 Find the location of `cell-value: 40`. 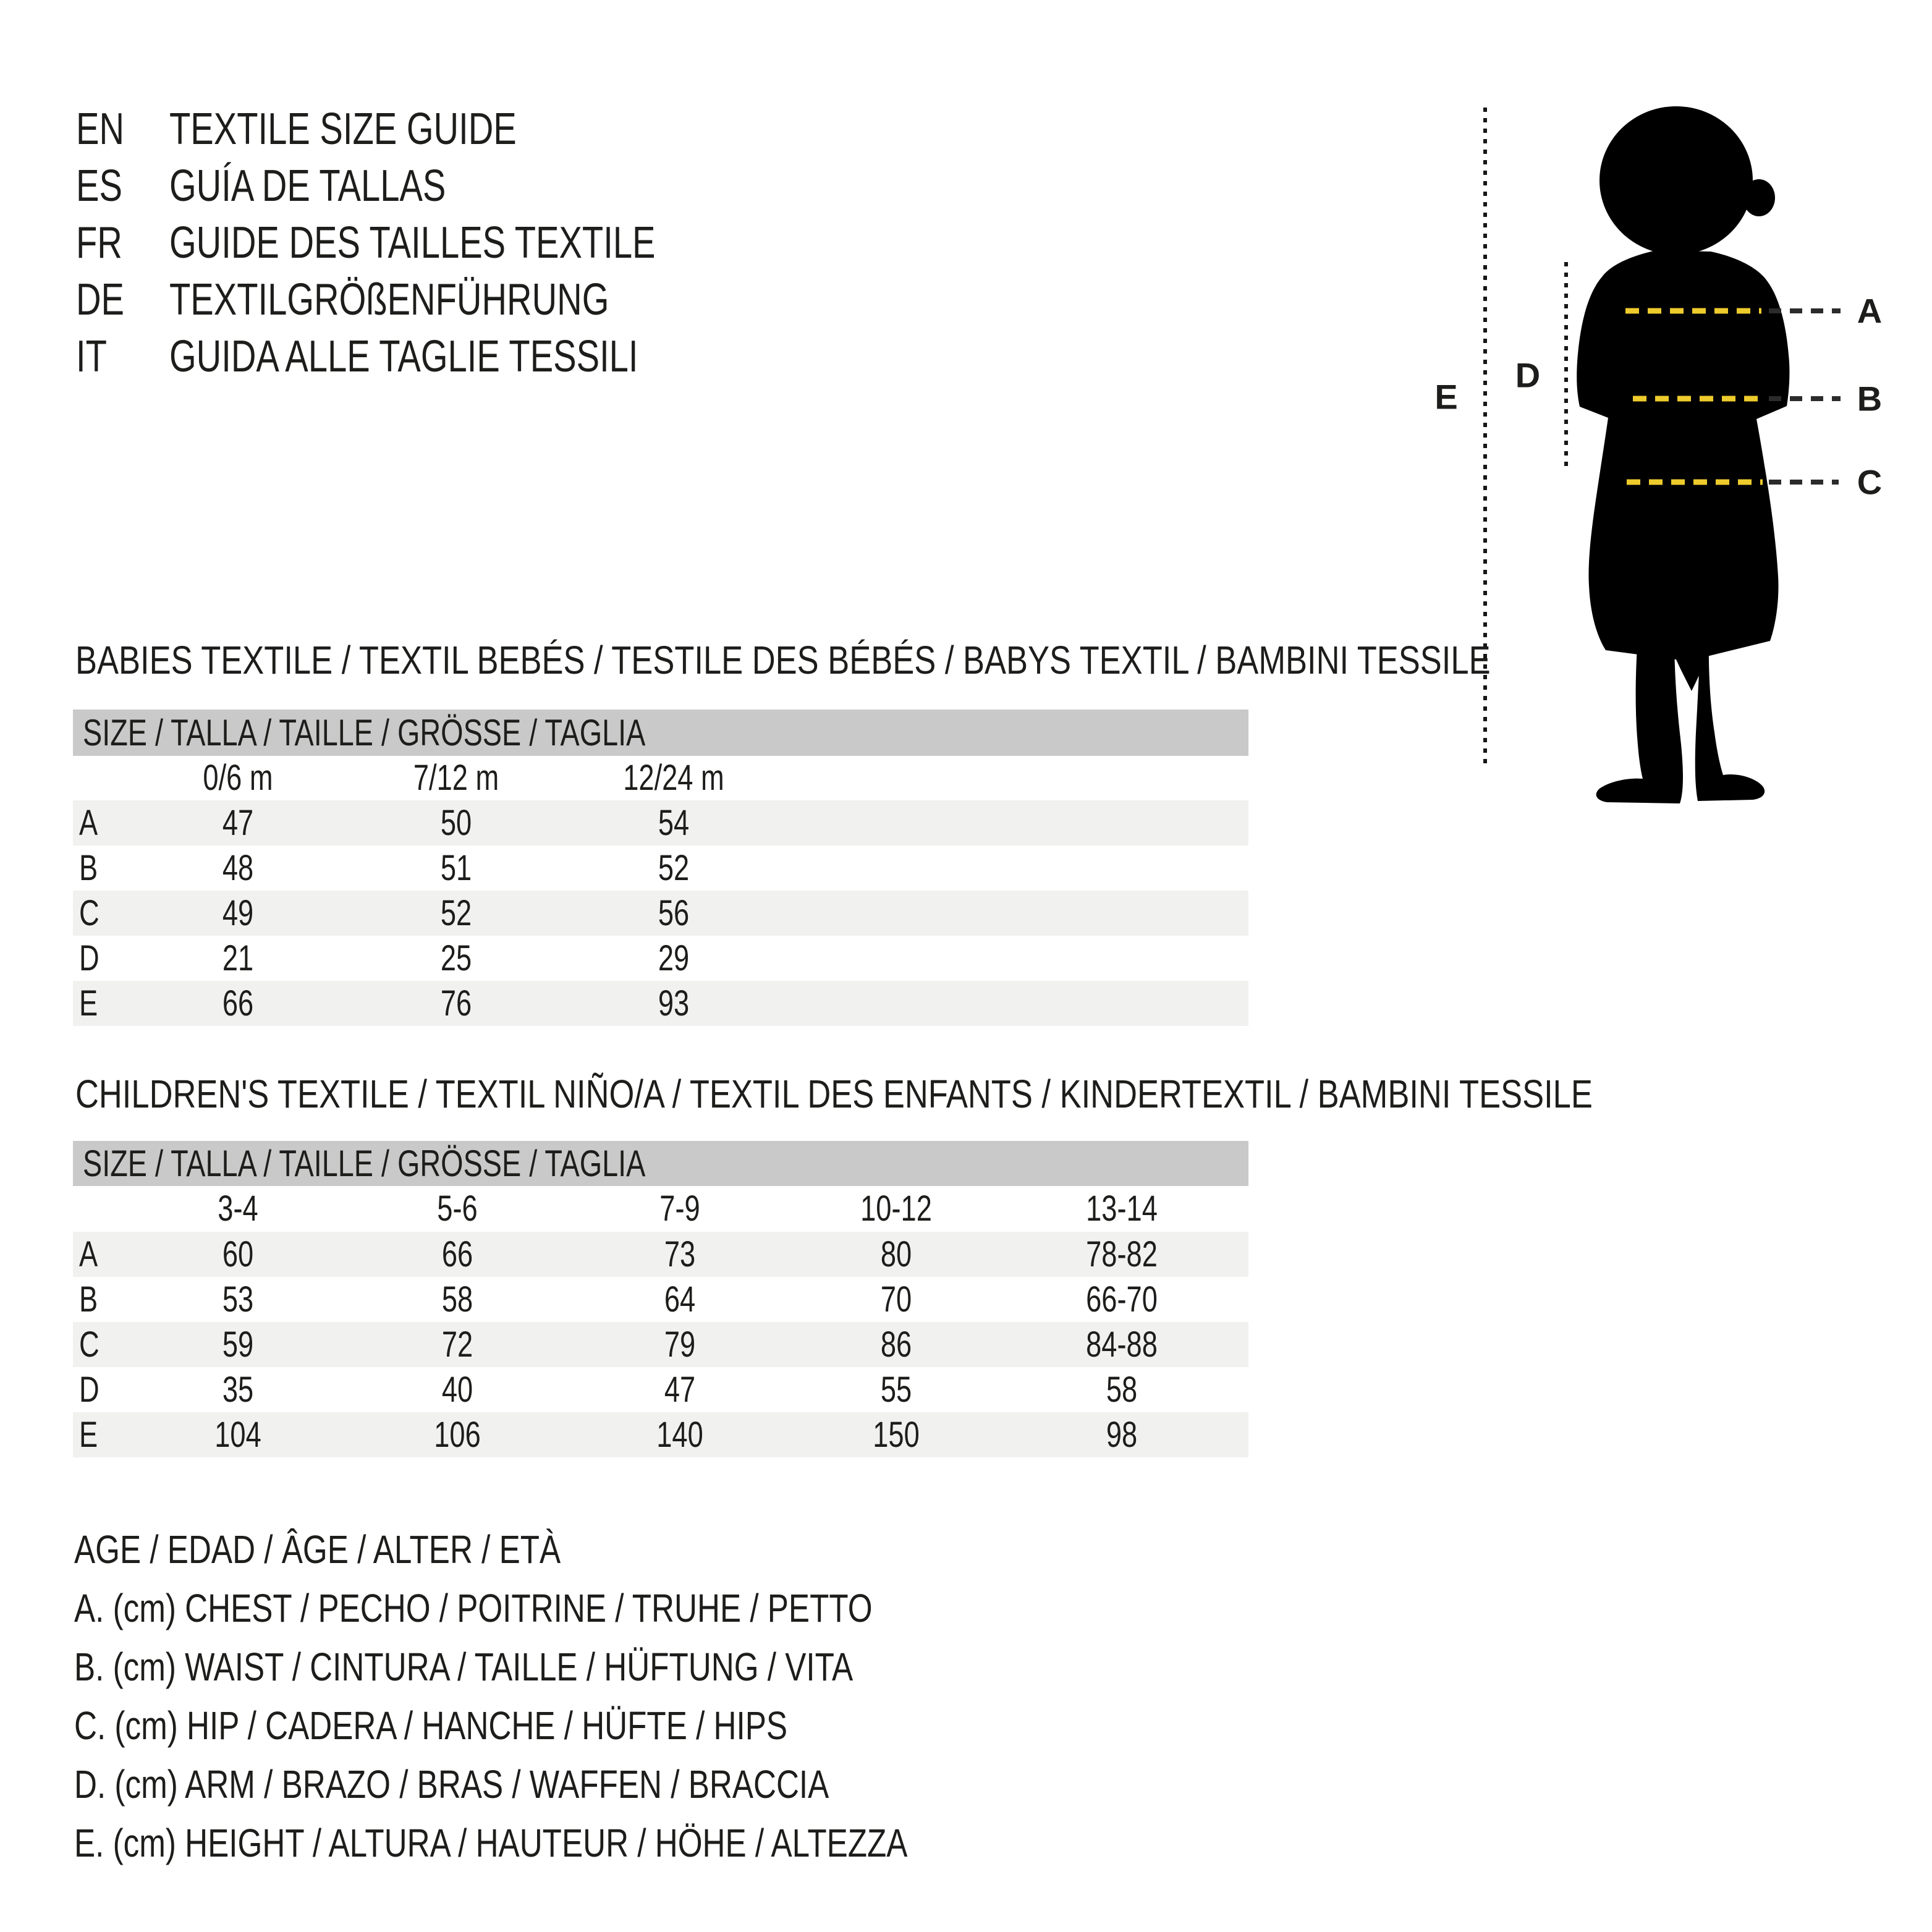

cell-value: 40 is located at coordinates (457, 1390).